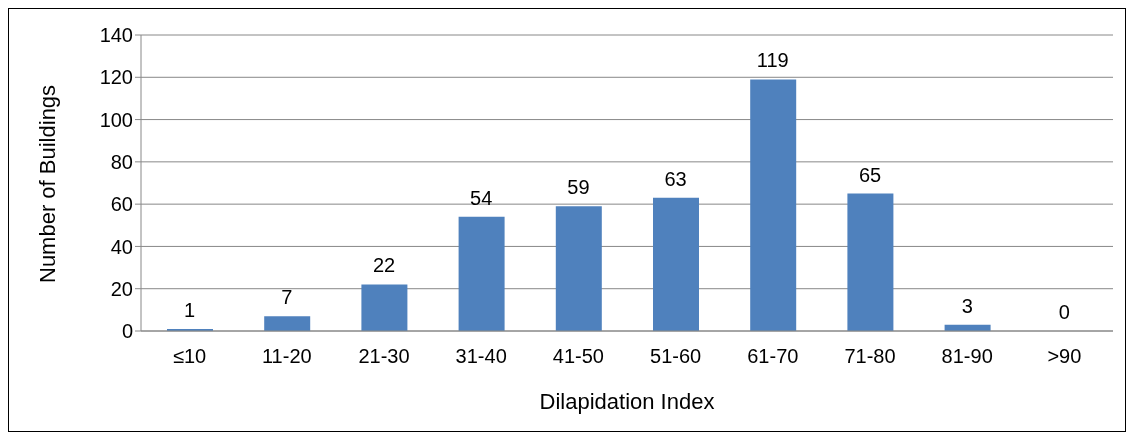 The width and height of the screenshot is (1134, 440). What do you see at coordinates (967, 305) in the screenshot?
I see `data-label: 3` at bounding box center [967, 305].